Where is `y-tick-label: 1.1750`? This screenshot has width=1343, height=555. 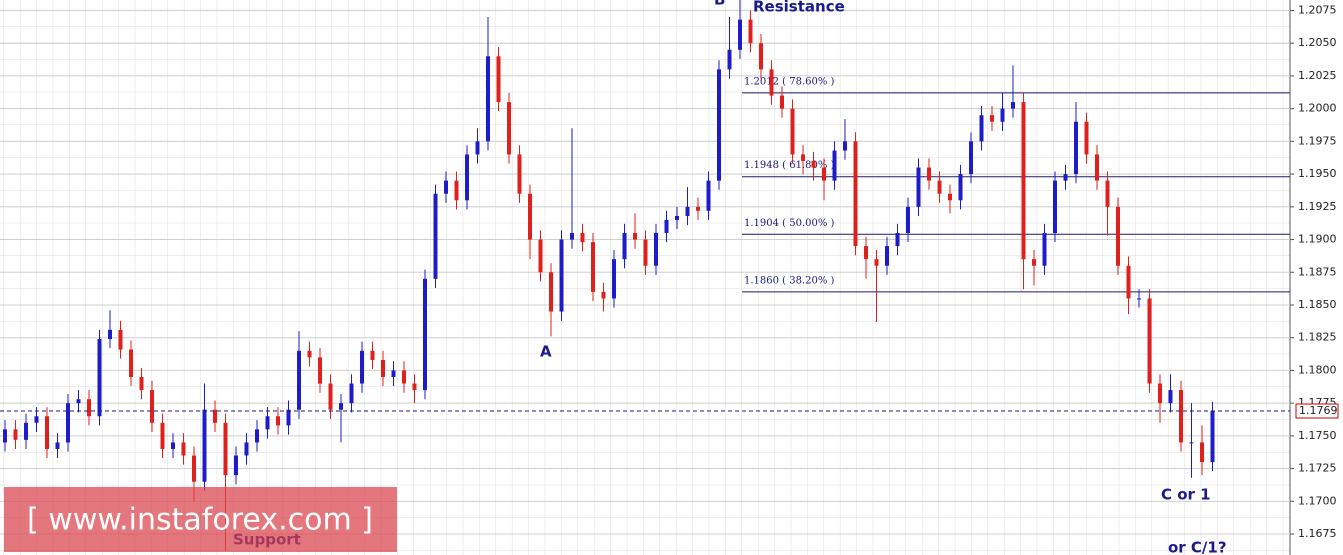 y-tick-label: 1.1750 is located at coordinates (1317, 435).